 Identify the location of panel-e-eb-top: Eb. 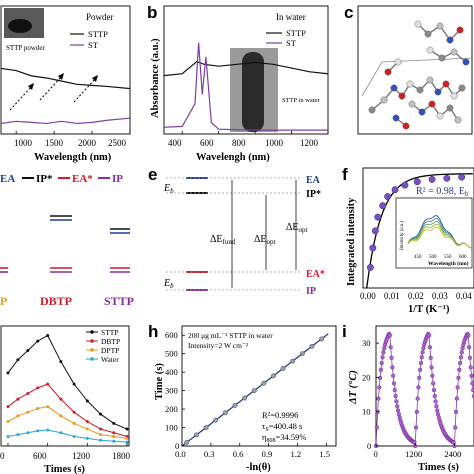
(168, 189).